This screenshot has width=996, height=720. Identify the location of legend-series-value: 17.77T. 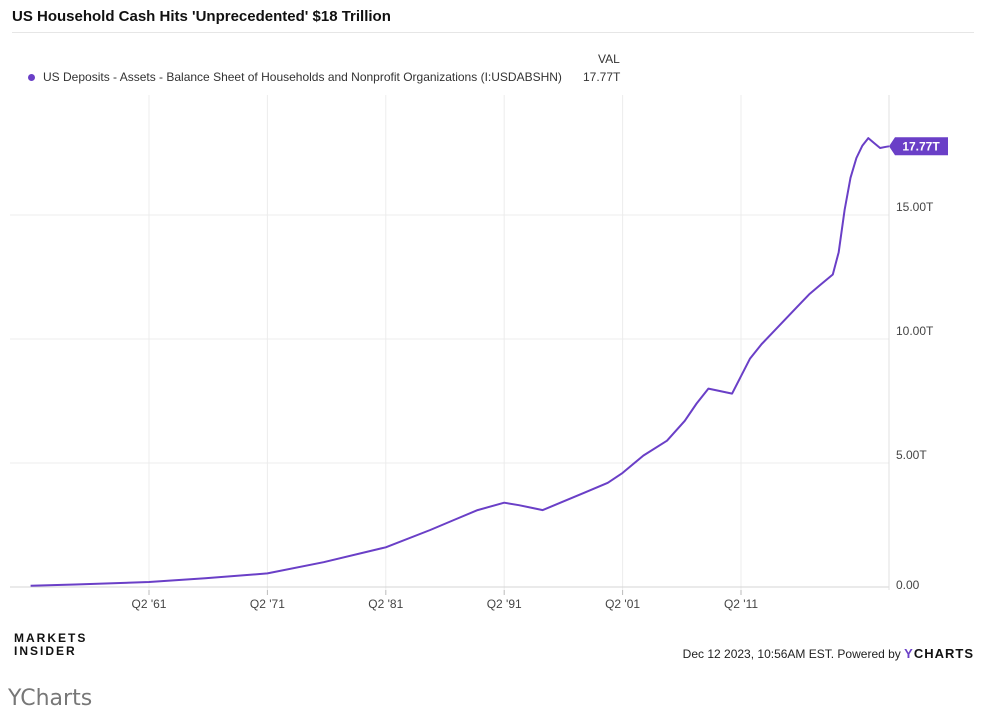
(602, 77).